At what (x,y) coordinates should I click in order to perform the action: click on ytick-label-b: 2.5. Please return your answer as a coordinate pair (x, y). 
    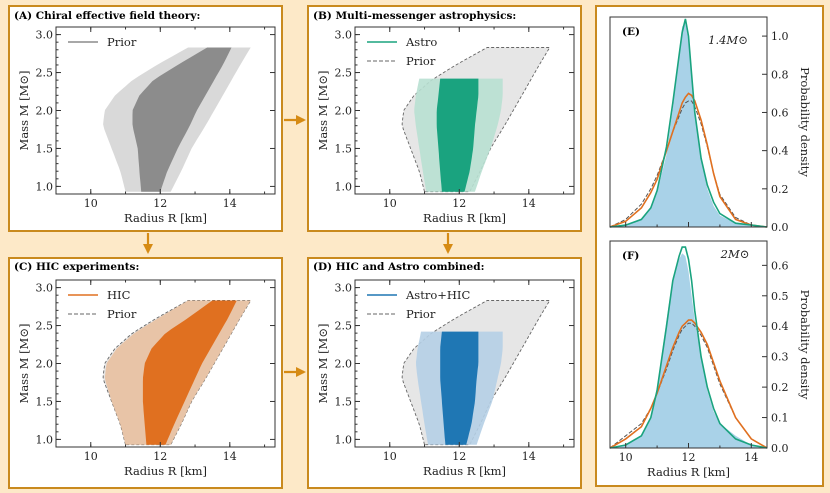
    Looking at the image, I should click on (344, 73).